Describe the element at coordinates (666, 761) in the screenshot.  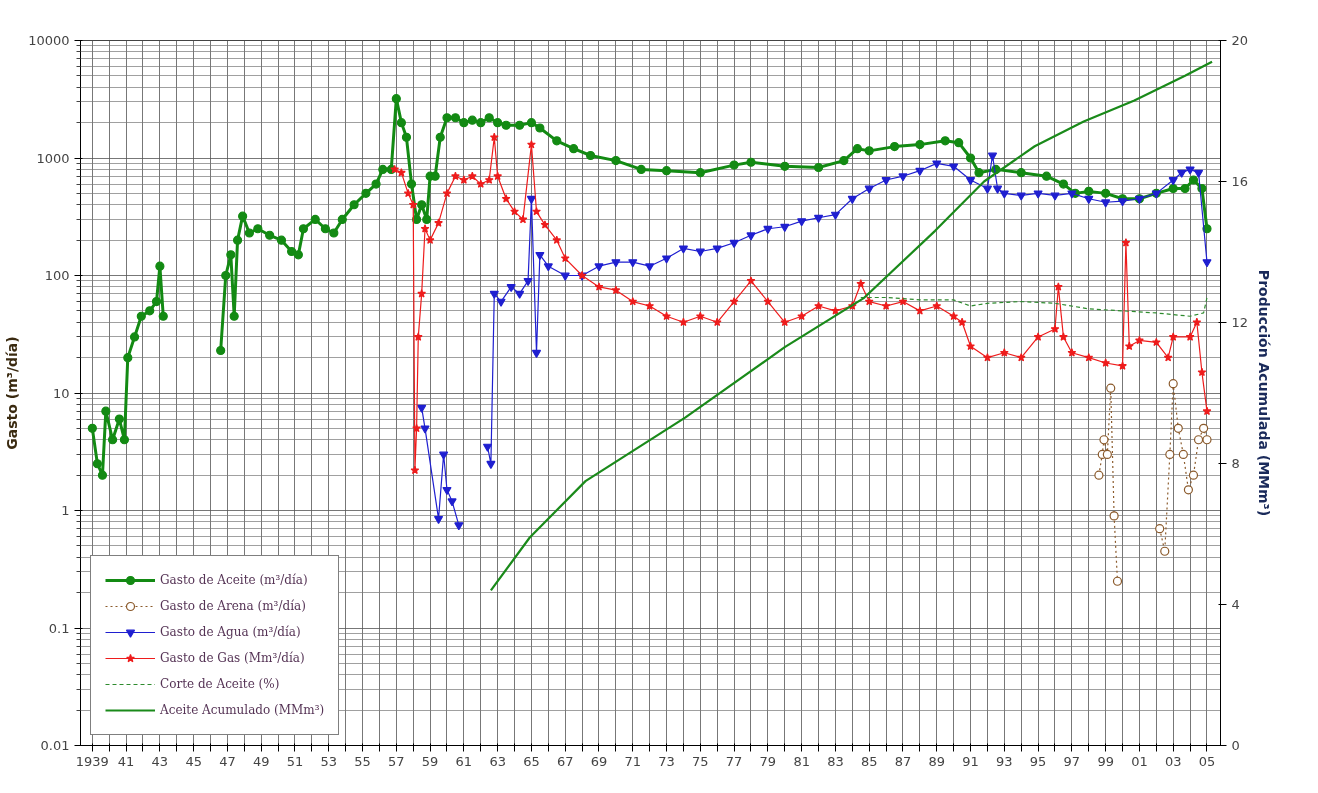
I see `x-tick-label: 73` at that location.